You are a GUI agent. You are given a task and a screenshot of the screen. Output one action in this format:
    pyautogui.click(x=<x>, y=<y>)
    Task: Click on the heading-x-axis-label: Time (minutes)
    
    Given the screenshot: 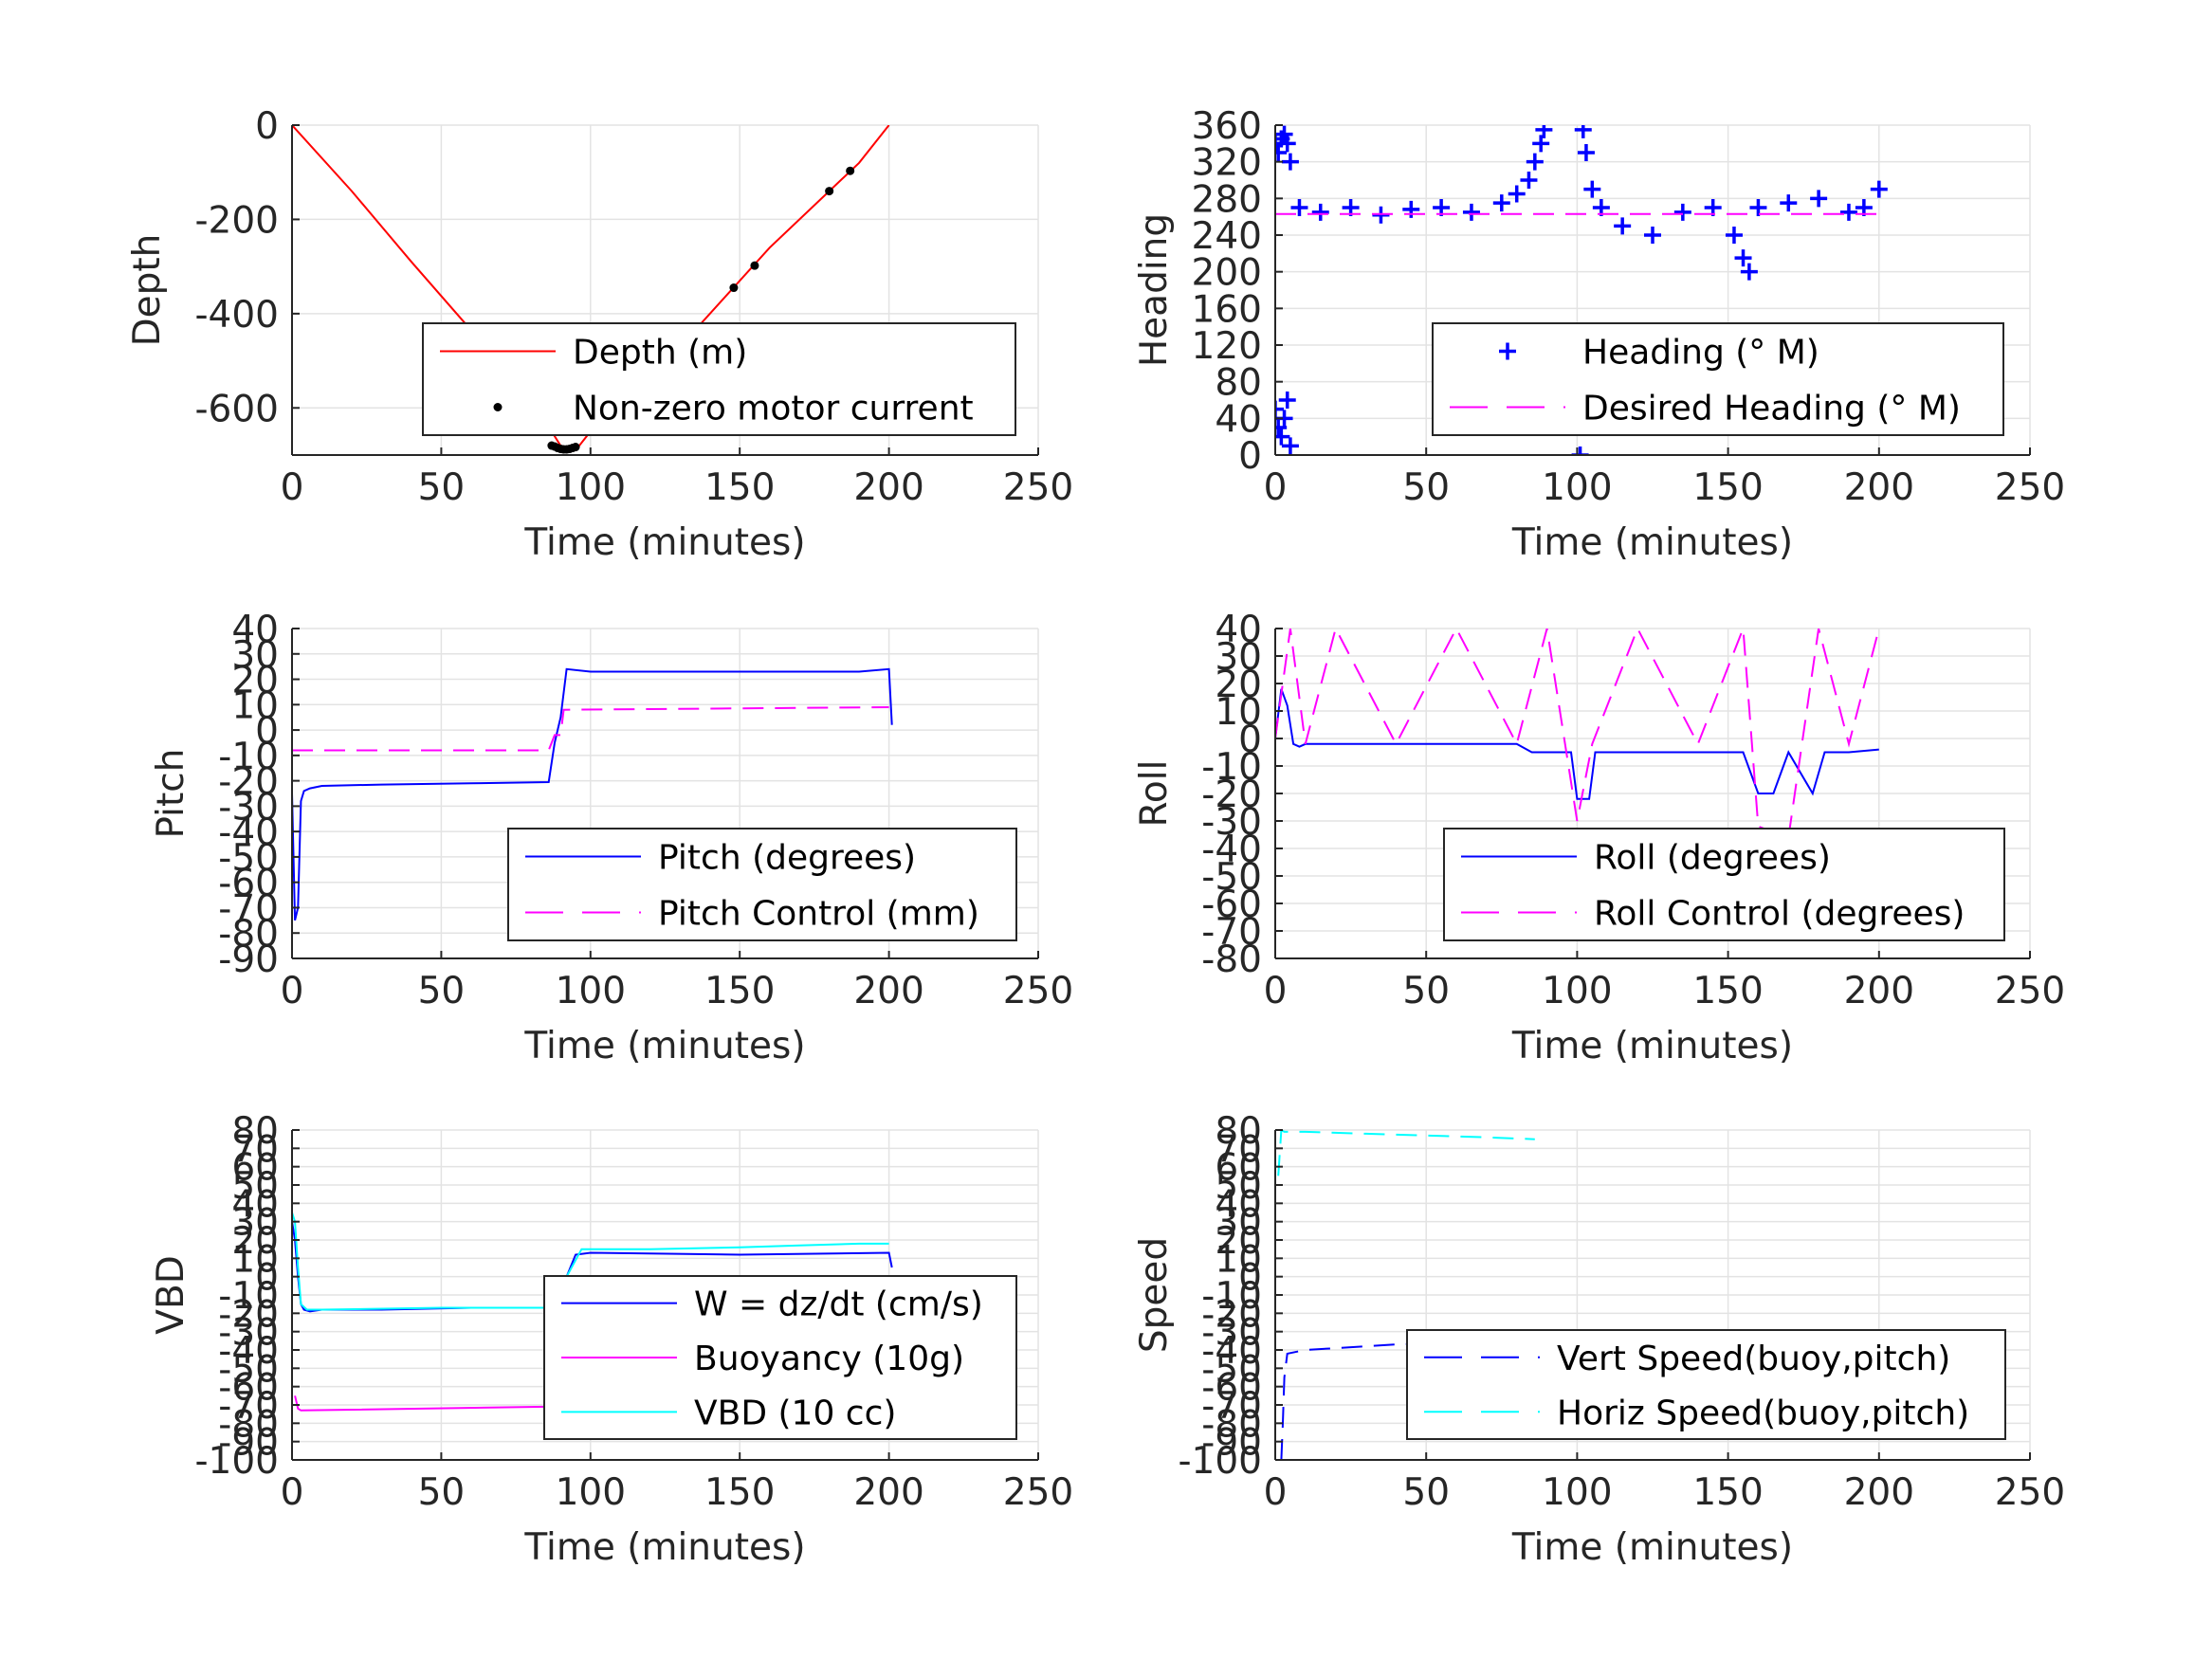 What is the action you would take?
    pyautogui.click(x=1652, y=542)
    